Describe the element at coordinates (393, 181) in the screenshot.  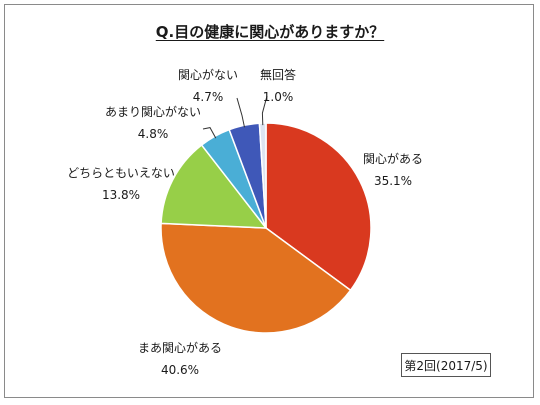
I see `slice-value-label: 35.1%` at that location.